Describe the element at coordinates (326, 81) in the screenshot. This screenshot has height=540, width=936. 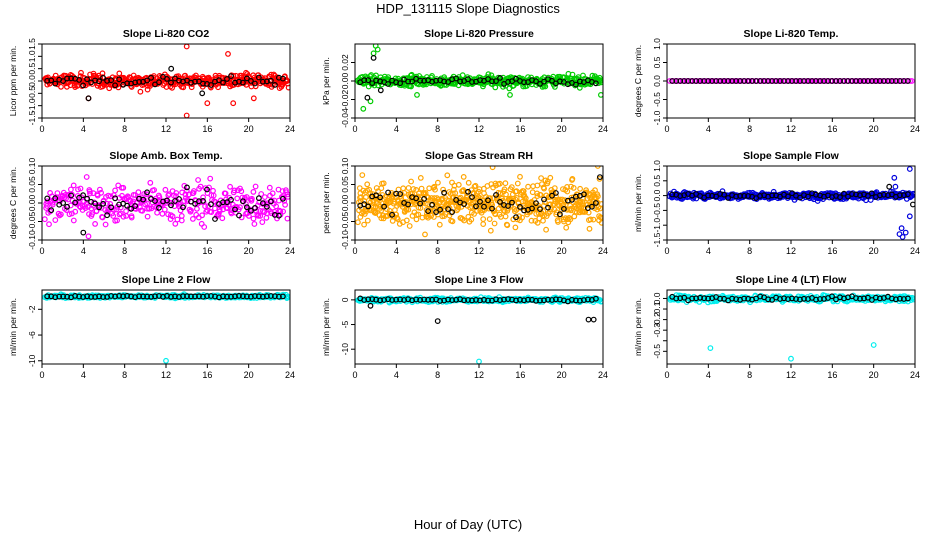
I see `y-axis-label: kPa per min.` at that location.